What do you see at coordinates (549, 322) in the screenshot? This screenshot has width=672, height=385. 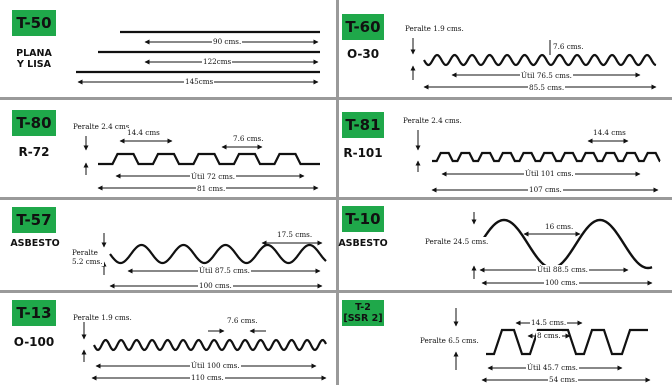 I see `t2-crest: 14.5 cms.` at bounding box center [549, 322].